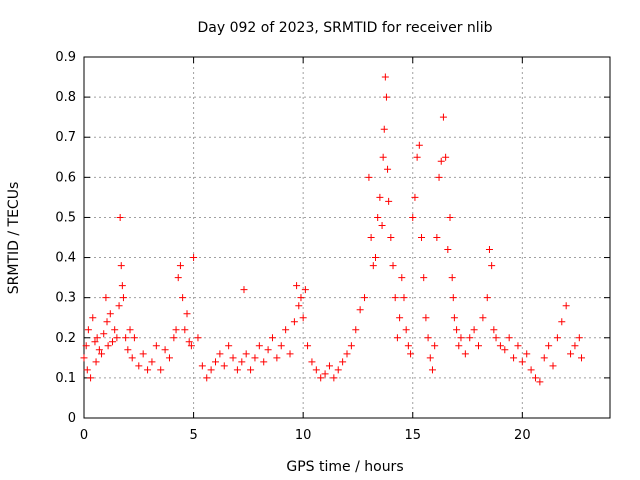  I want to click on y-axis-label: SRMTID / TECUs, so click(14, 238).